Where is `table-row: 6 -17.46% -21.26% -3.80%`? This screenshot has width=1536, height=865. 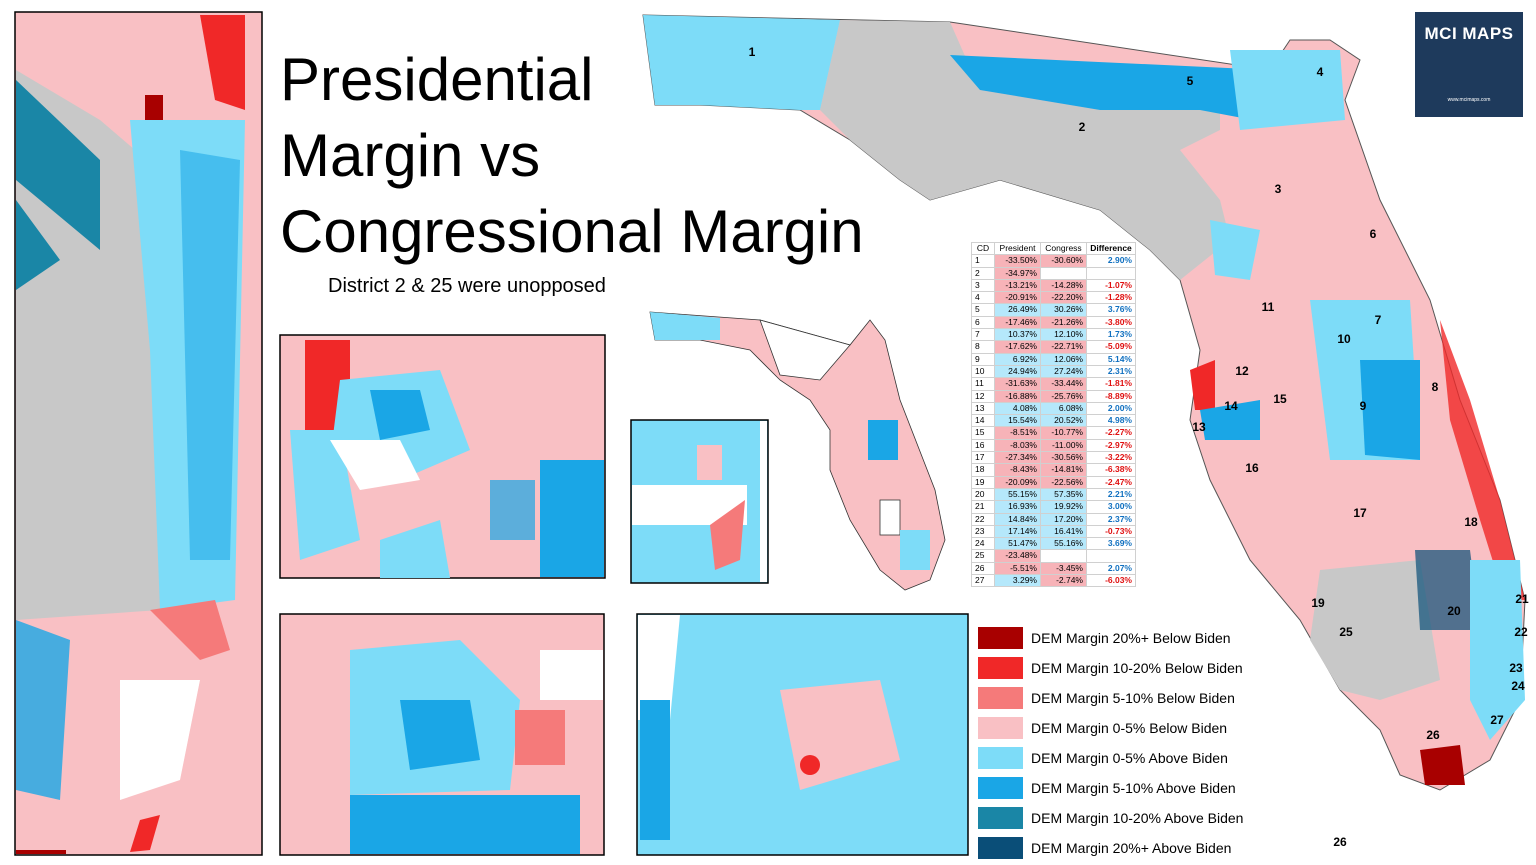
table-row: 6 -17.46% -21.26% -3.80% is located at coordinates (1053, 322).